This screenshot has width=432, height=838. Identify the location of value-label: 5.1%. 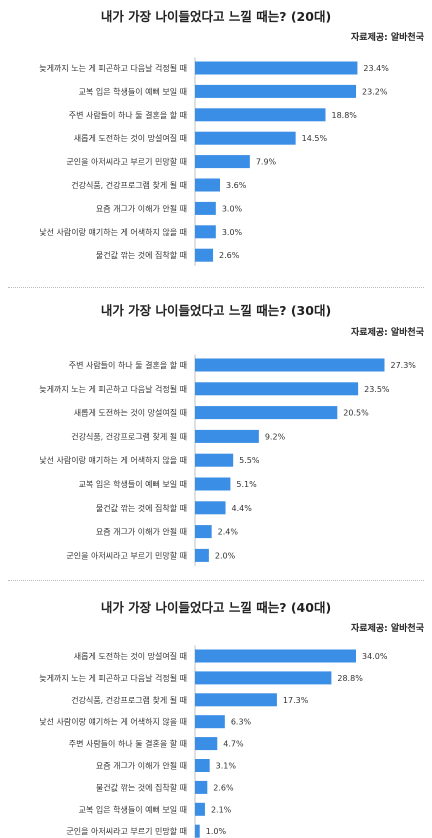
(246, 484).